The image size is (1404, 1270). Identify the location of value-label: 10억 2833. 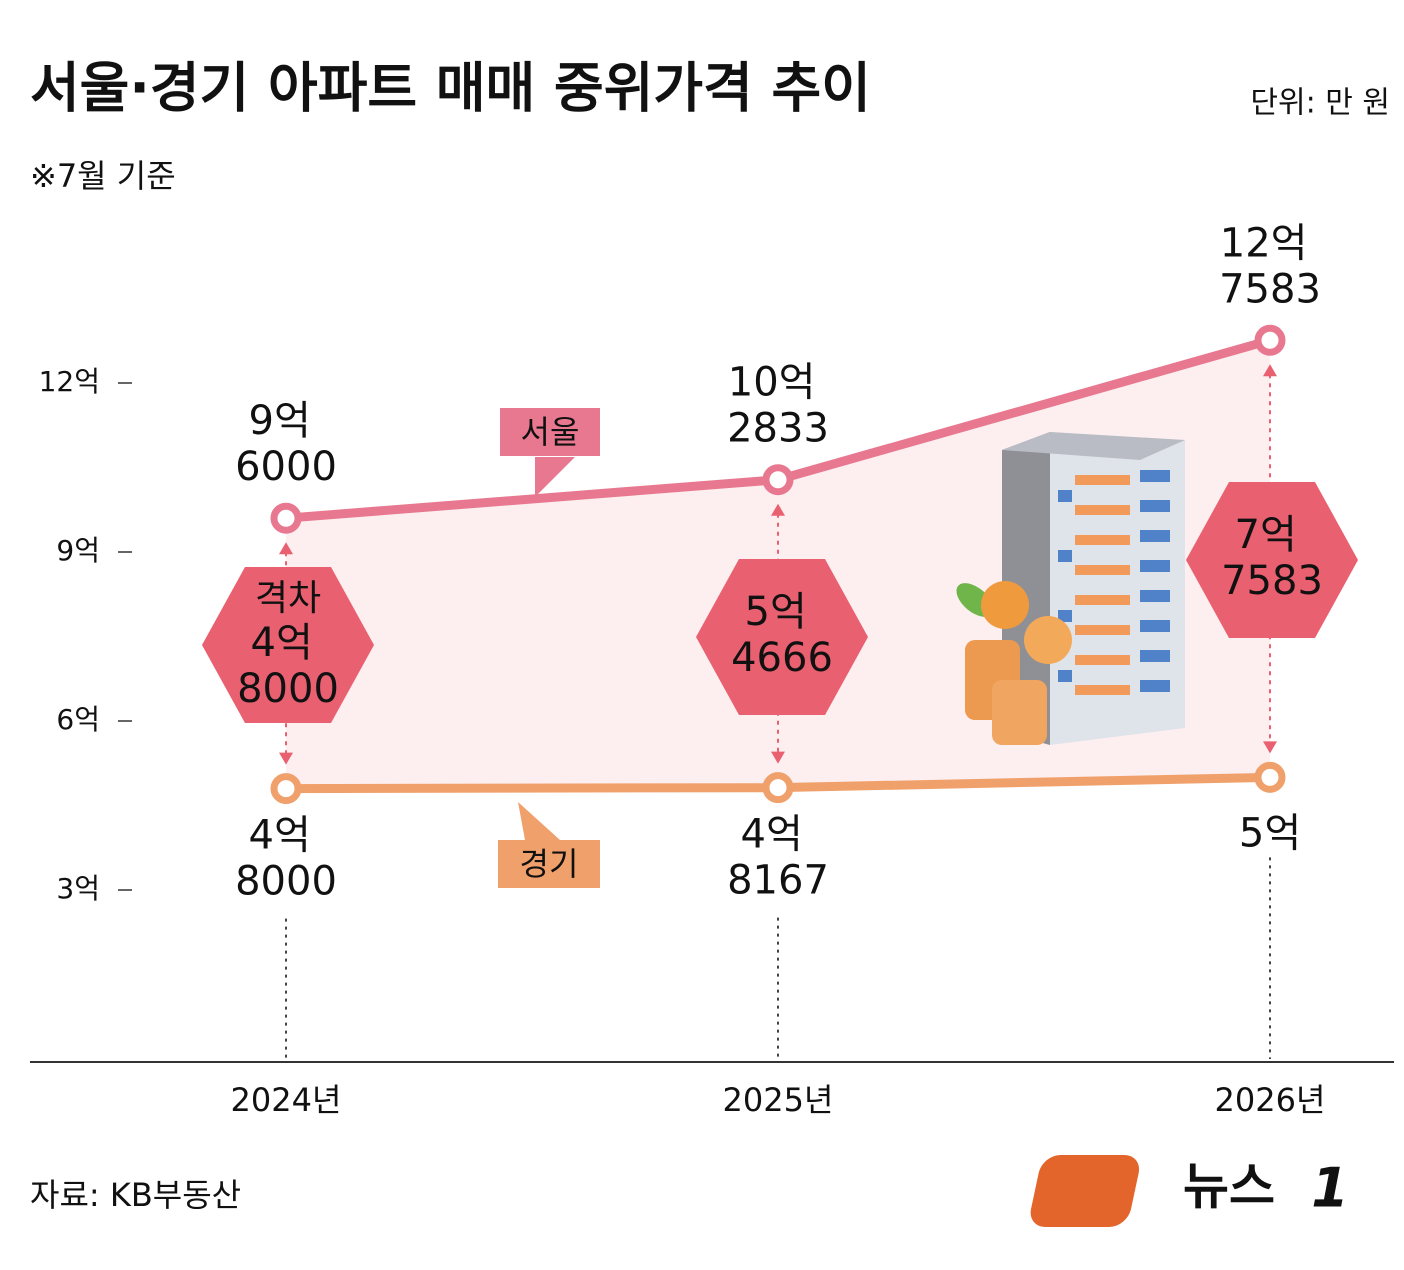
(778, 406).